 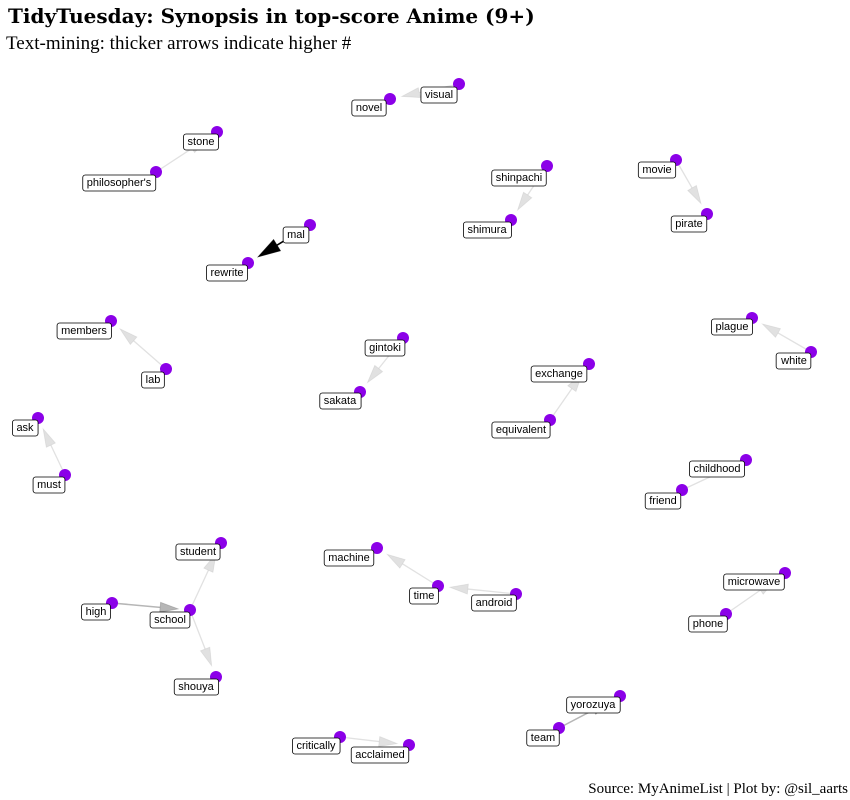 I want to click on label-microwave: microwave, so click(x=754, y=582).